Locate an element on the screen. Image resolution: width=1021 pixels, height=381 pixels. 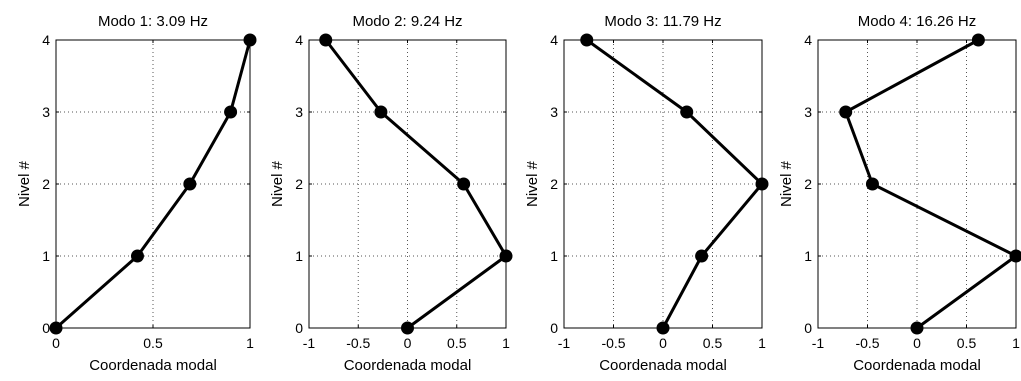
panel-title: Modo 1: 3.09 Hz is located at coordinates (153, 21).